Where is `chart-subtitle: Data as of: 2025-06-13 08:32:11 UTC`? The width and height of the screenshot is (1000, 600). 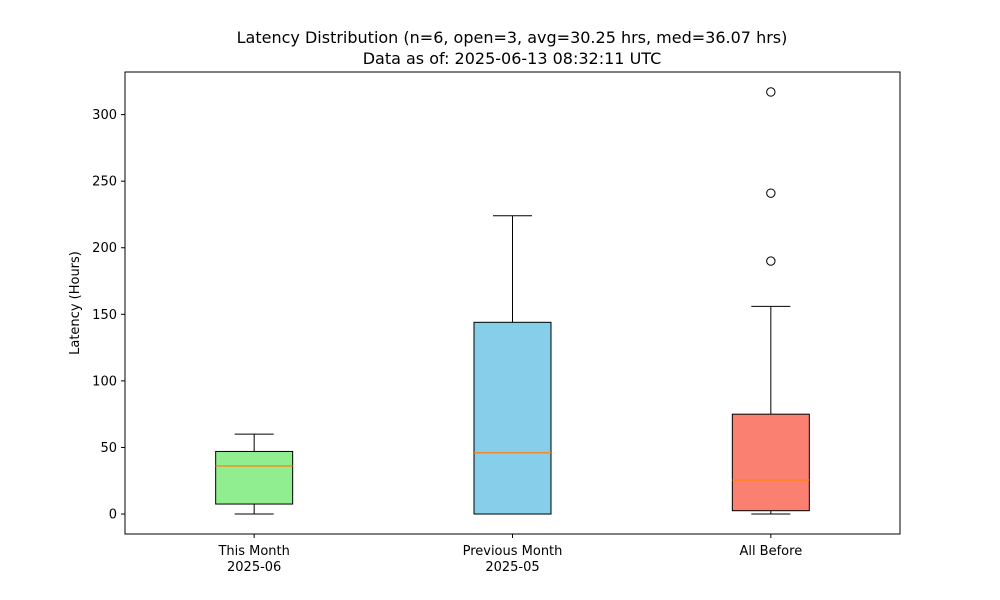 chart-subtitle: Data as of: 2025-06-13 08:32:11 UTC is located at coordinates (512, 58).